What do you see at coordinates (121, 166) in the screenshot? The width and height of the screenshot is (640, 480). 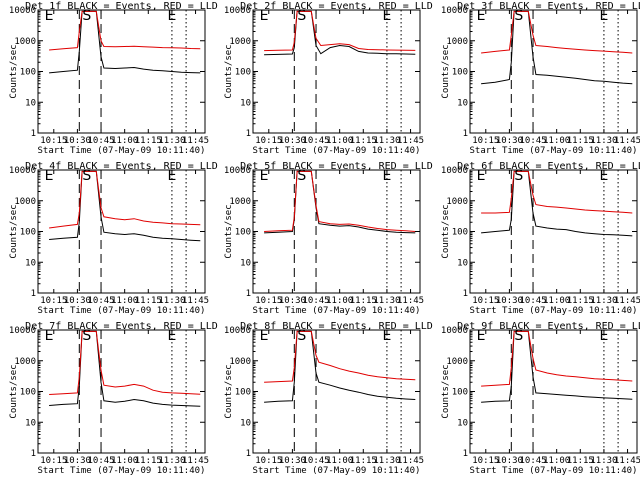 I see `panel-title: Det 4f BLACK = Events, RED = LLD` at bounding box center [121, 166].